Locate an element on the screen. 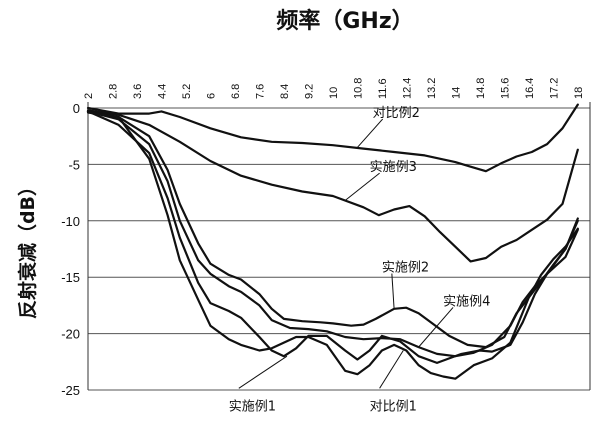 Image resolution: width=600 pixels, height=422 pixels. x-tick-label-15-6: 15.6 is located at coordinates (505, 88).